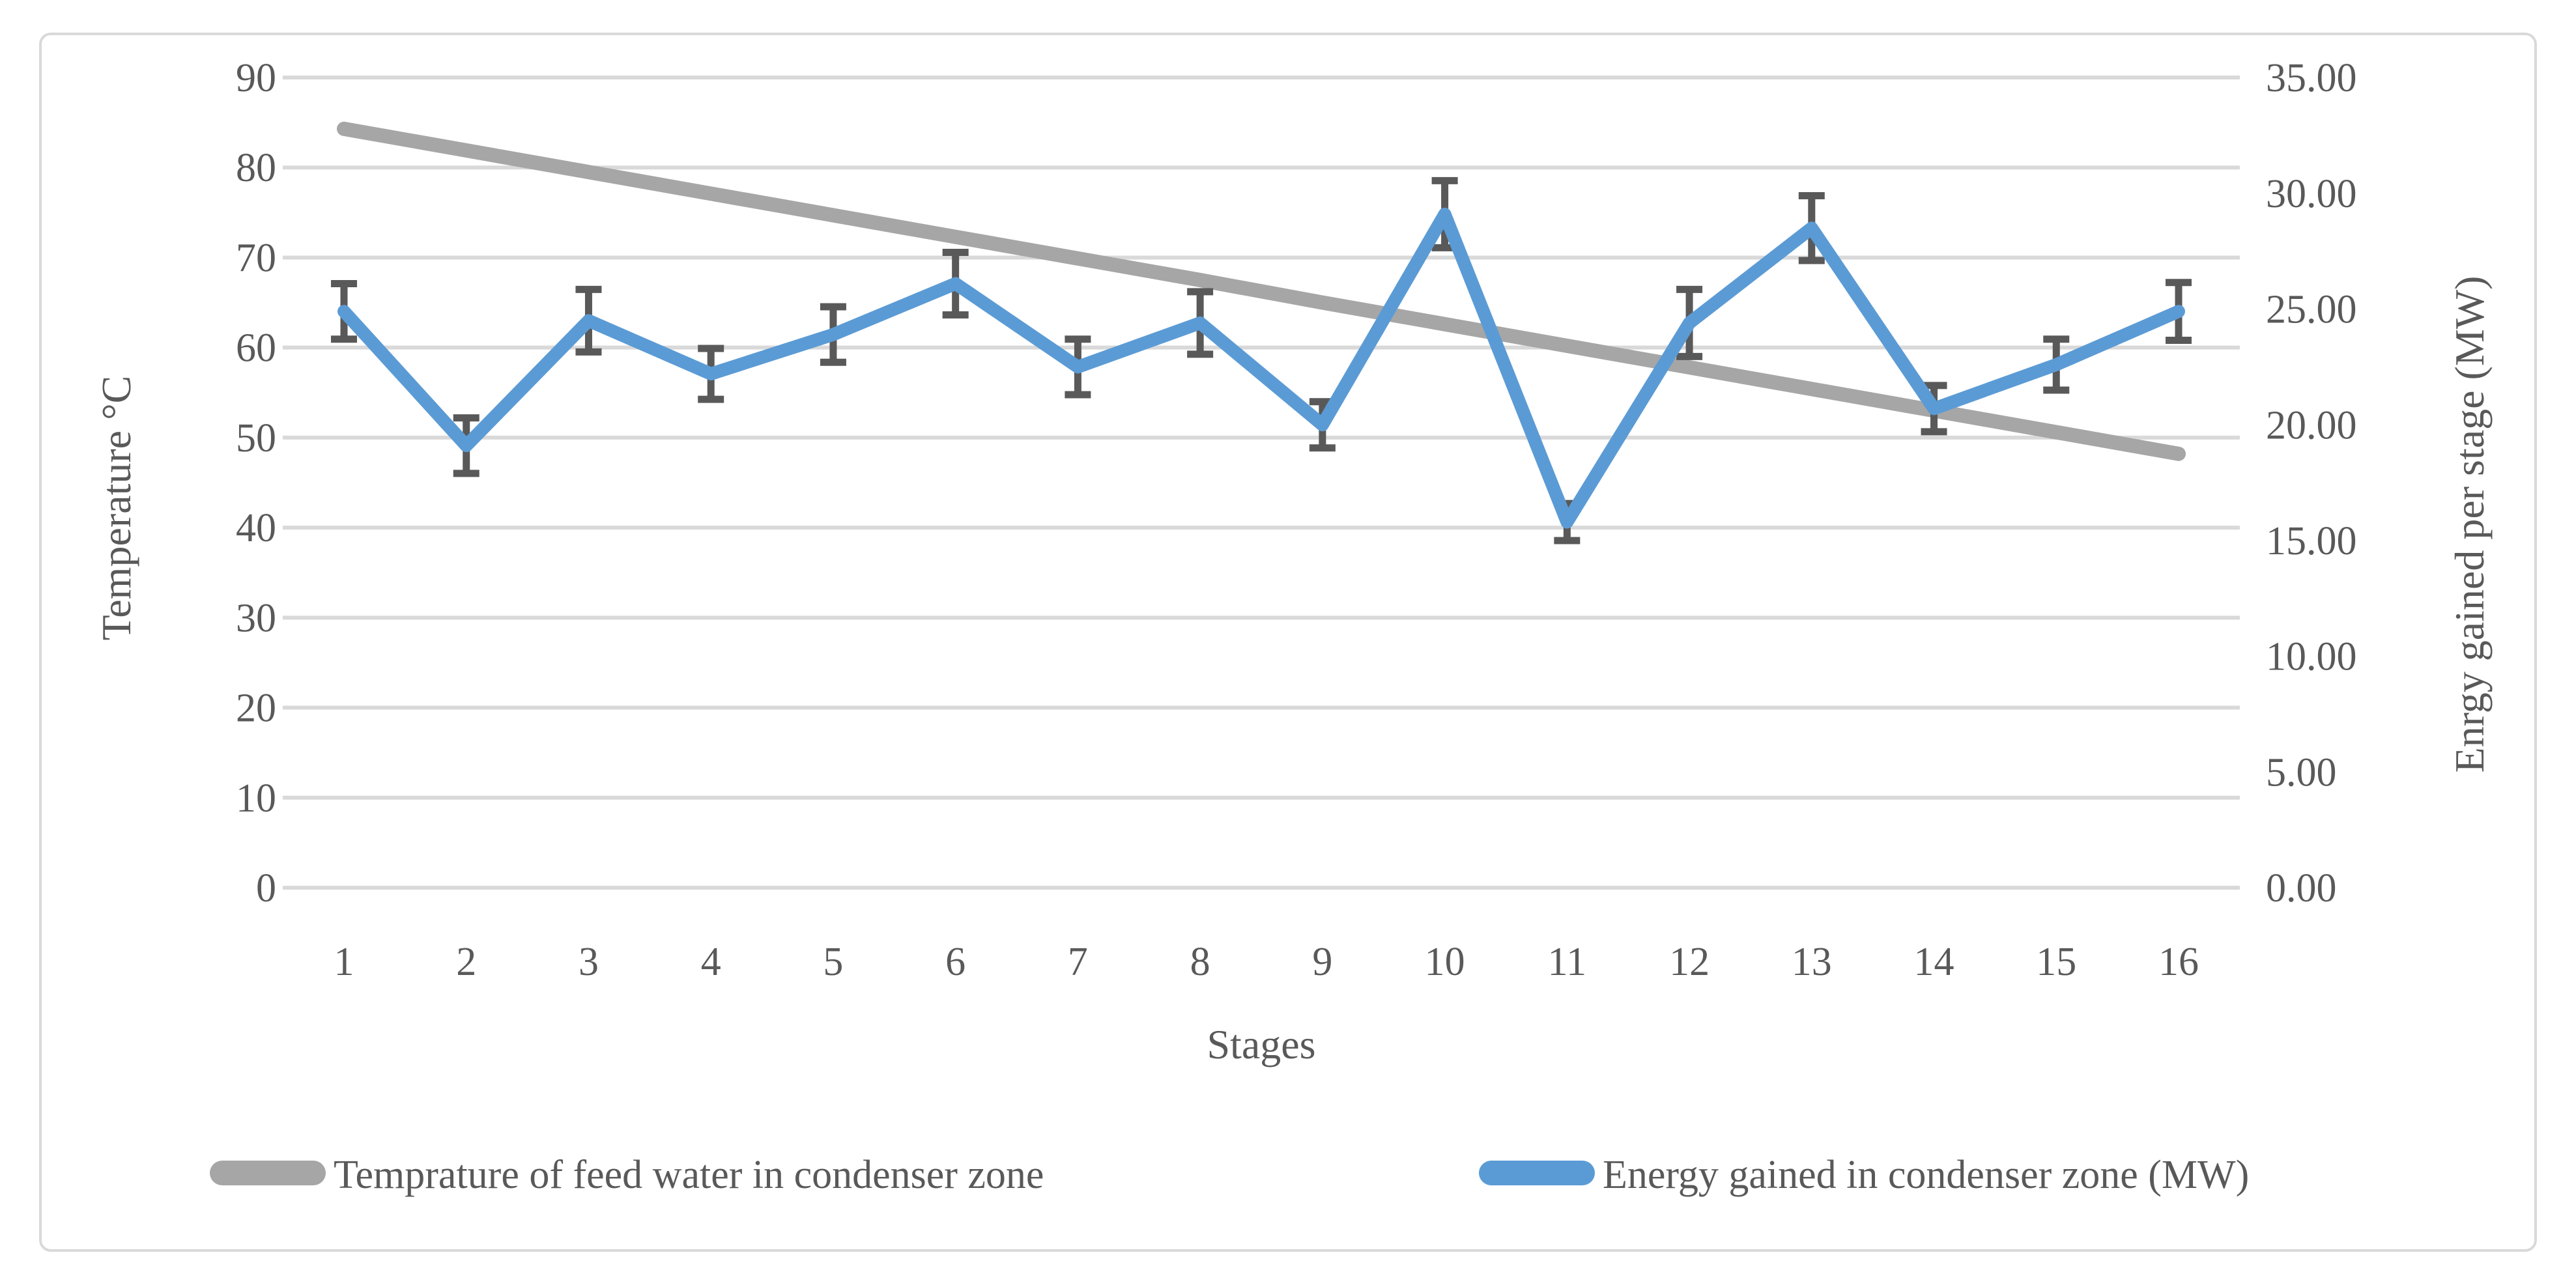 The height and width of the screenshot is (1285, 2576). Describe the element at coordinates (711, 962) in the screenshot. I see `x-axis-tick-label: 4` at that location.